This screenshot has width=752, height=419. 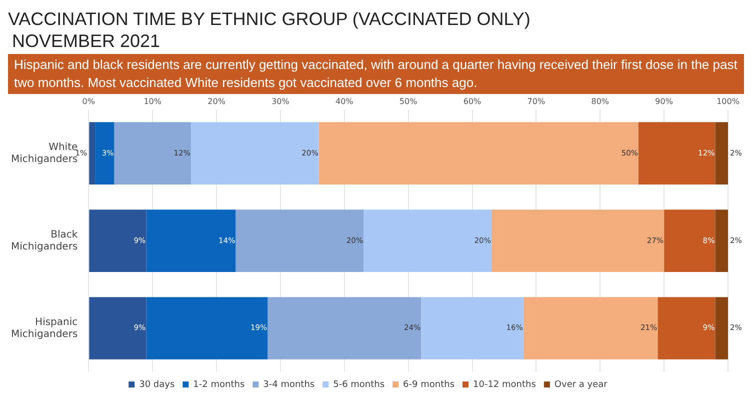 What do you see at coordinates (600, 101) in the screenshot?
I see `x-tick-label: 80%` at bounding box center [600, 101].